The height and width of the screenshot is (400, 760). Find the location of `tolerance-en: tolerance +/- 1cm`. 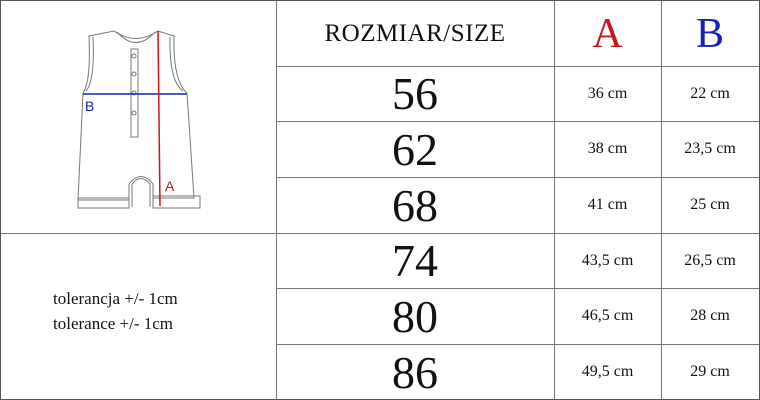

tolerance-en: tolerance +/- 1cm is located at coordinates (113, 323).